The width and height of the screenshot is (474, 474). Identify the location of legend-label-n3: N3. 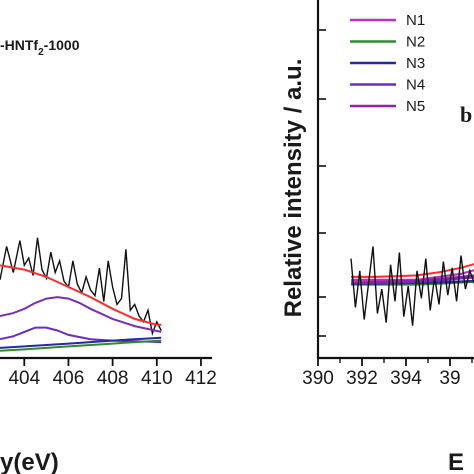
(415, 63).